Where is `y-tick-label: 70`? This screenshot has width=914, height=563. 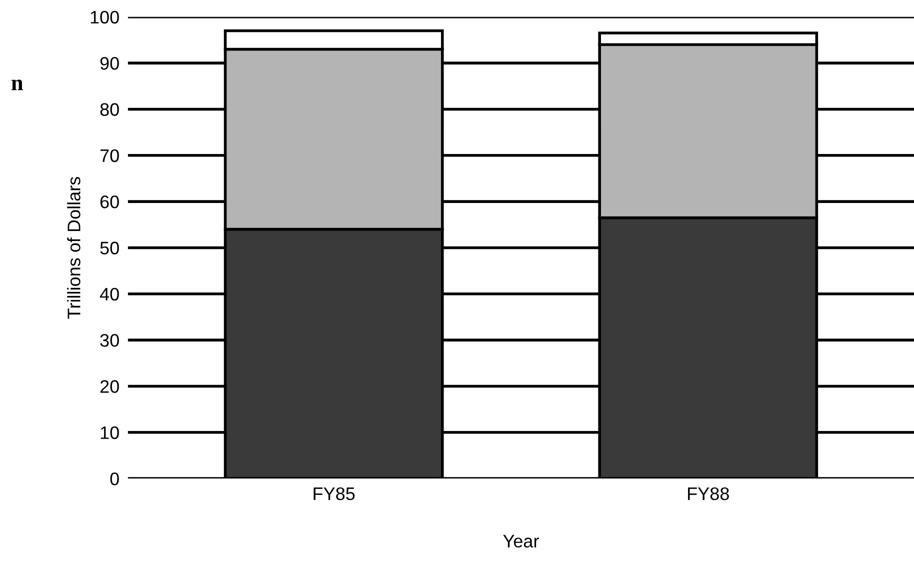
y-tick-label: 70 is located at coordinates (109, 155).